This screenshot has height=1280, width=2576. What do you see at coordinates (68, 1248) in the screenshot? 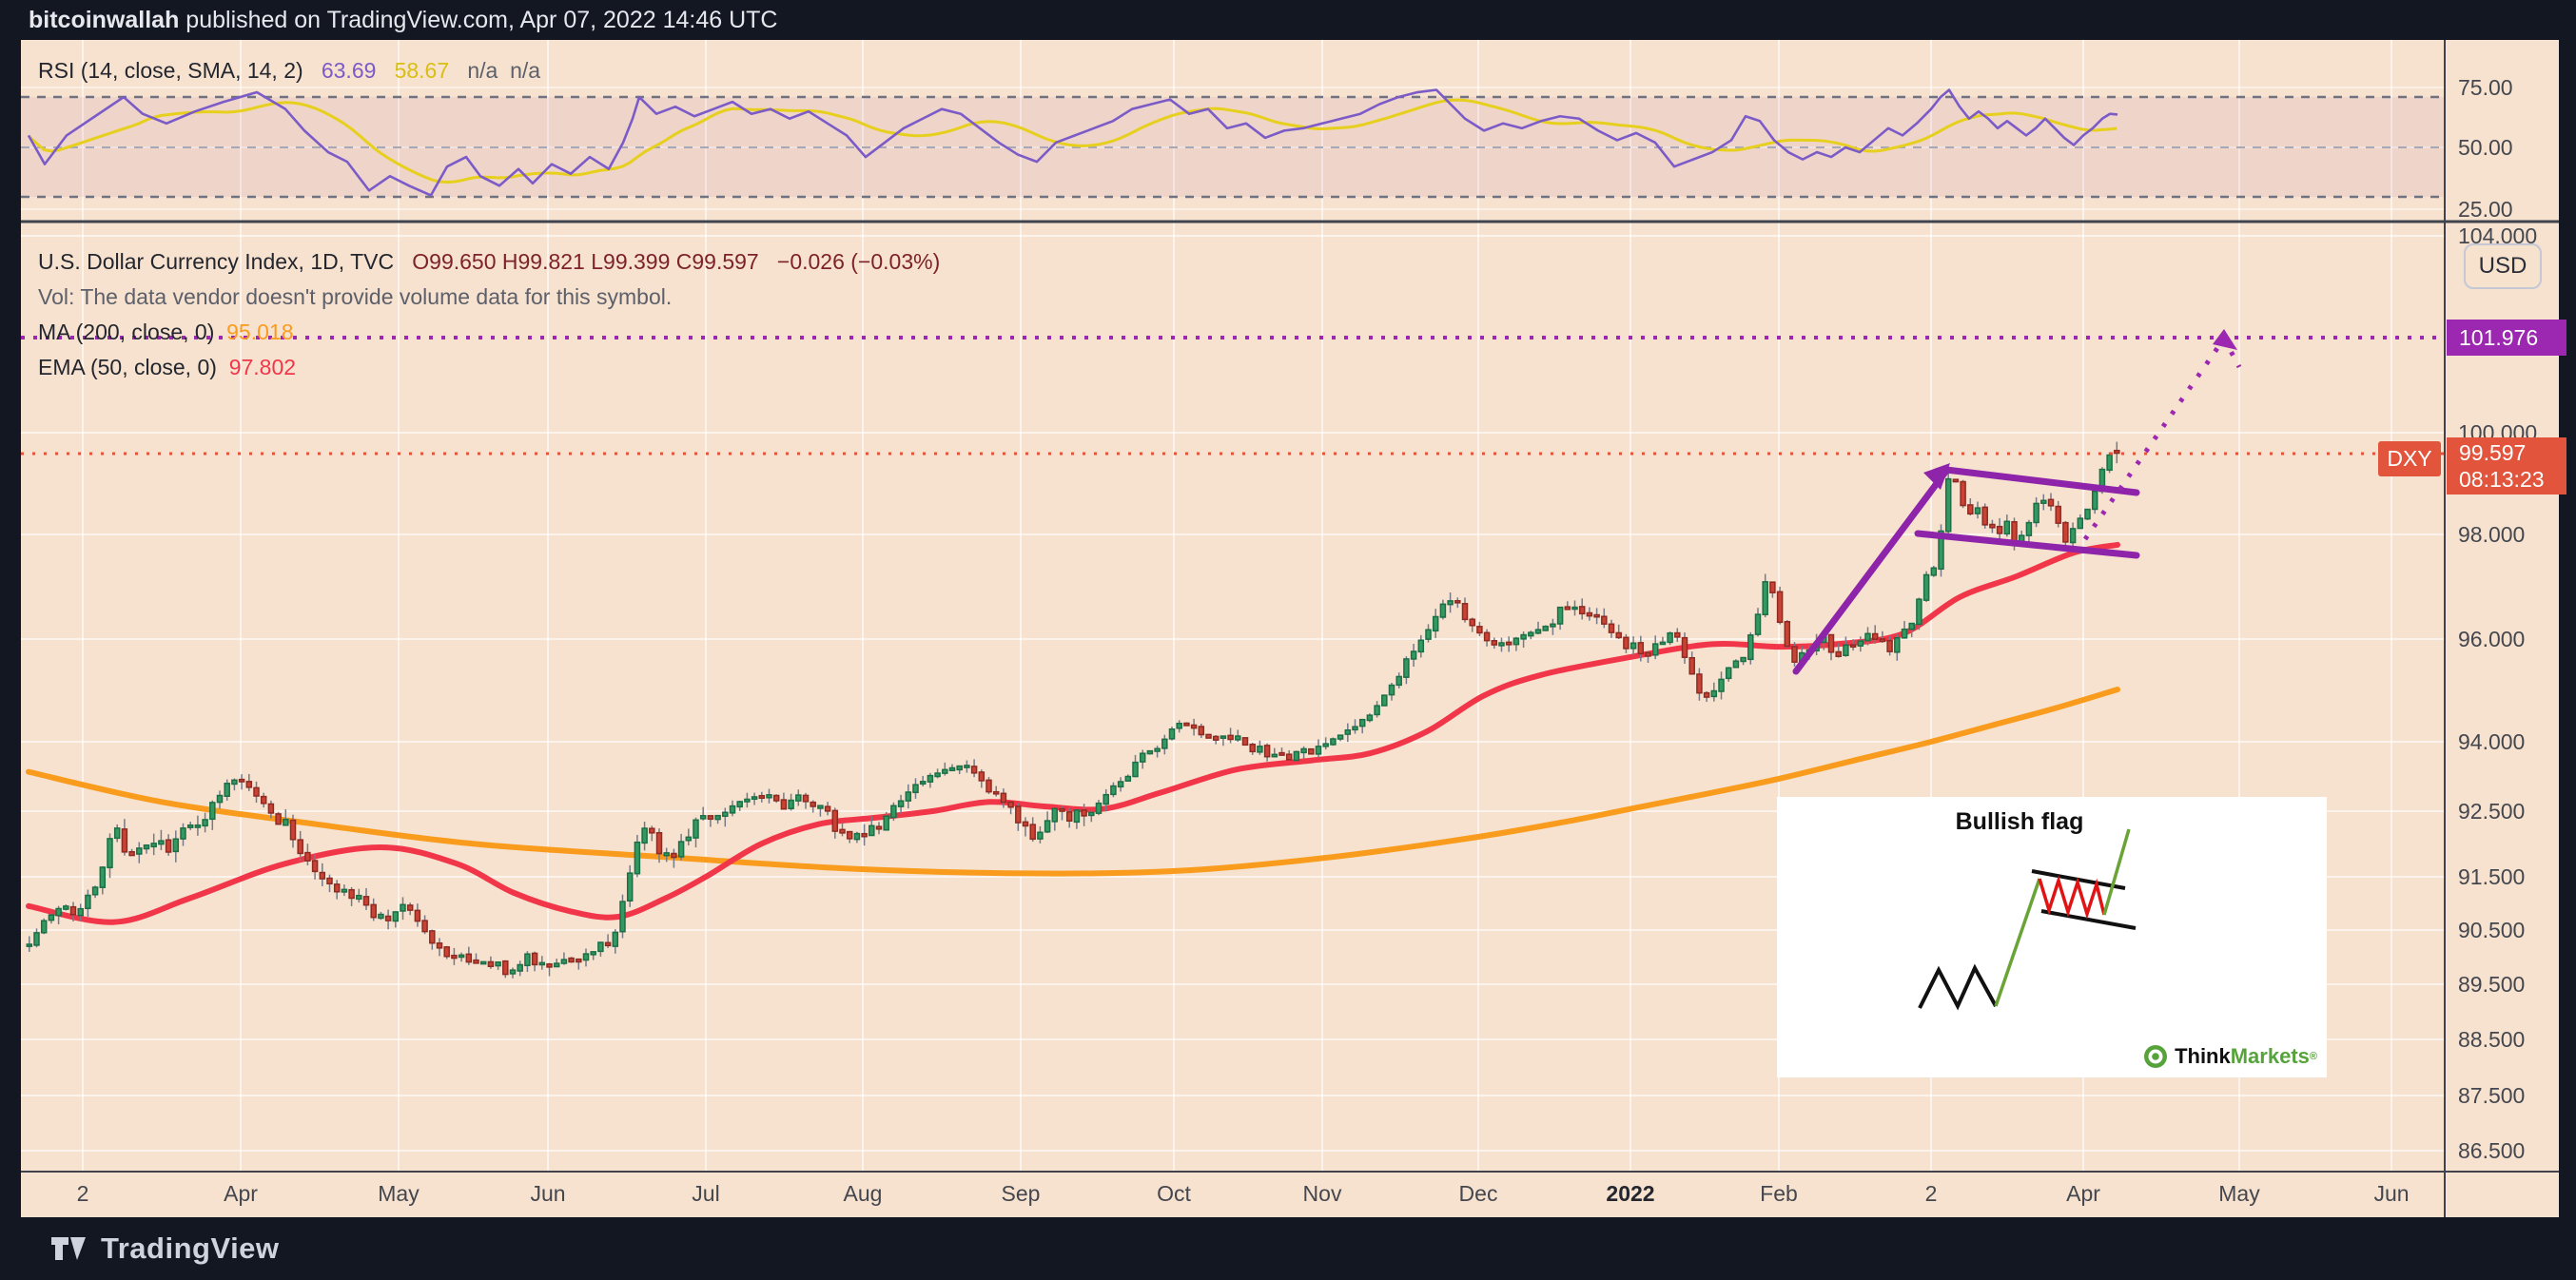
I see `tradingview-logo-icon` at bounding box center [68, 1248].